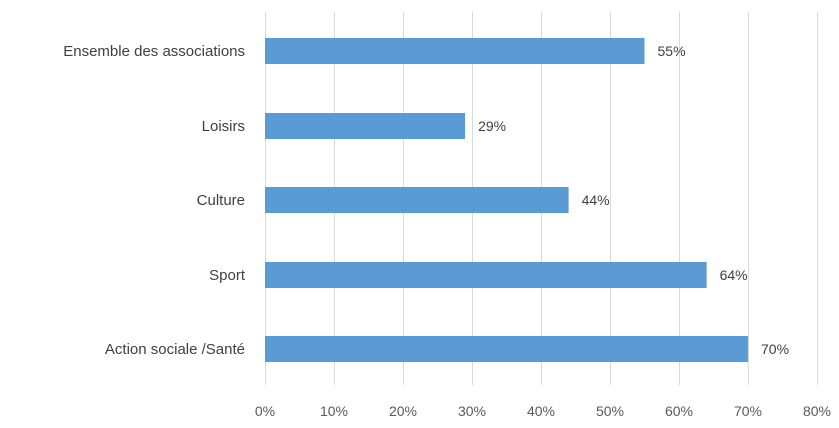 The height and width of the screenshot is (428, 839). What do you see at coordinates (672, 51) in the screenshot?
I see `data-label: 55%` at bounding box center [672, 51].